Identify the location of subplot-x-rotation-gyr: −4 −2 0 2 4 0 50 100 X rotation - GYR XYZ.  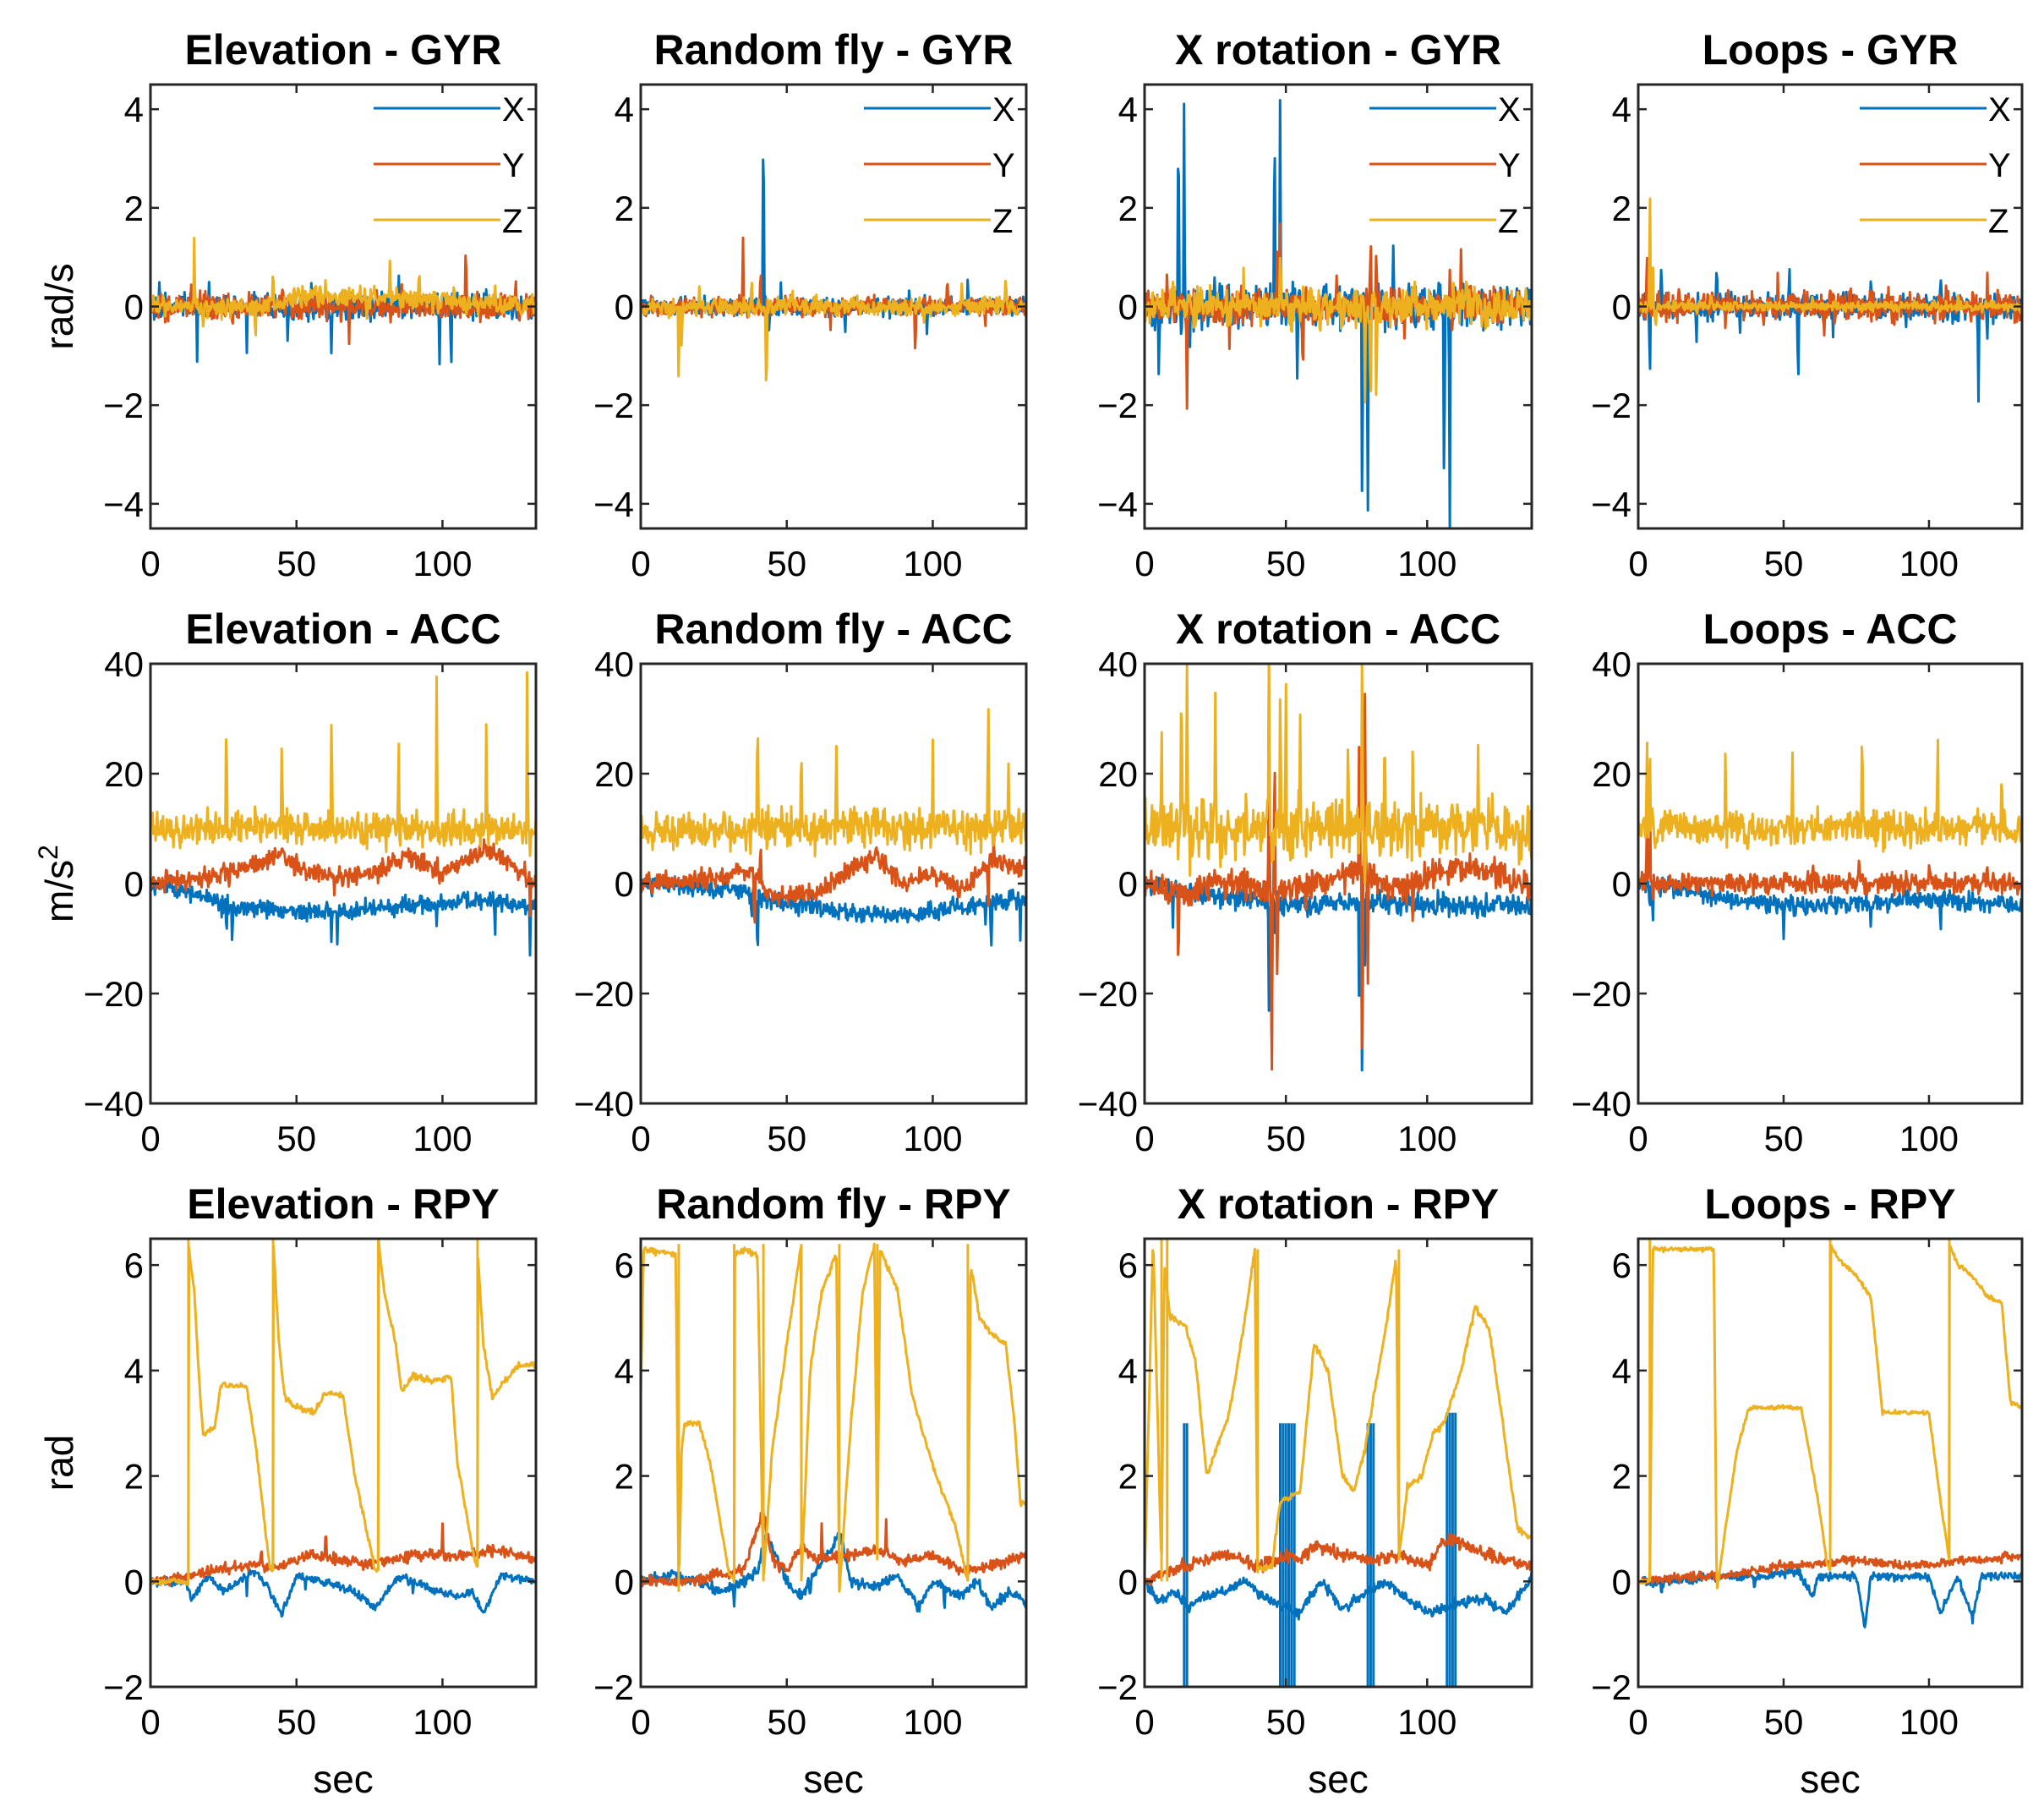
(1315, 304).